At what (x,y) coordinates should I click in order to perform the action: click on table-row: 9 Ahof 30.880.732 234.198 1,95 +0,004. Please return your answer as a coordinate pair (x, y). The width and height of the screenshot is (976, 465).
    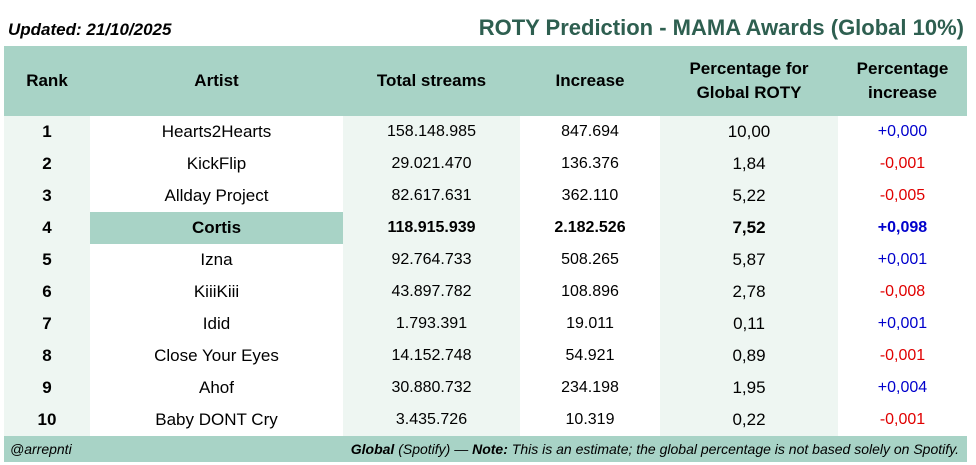
    Looking at the image, I should click on (485, 388).